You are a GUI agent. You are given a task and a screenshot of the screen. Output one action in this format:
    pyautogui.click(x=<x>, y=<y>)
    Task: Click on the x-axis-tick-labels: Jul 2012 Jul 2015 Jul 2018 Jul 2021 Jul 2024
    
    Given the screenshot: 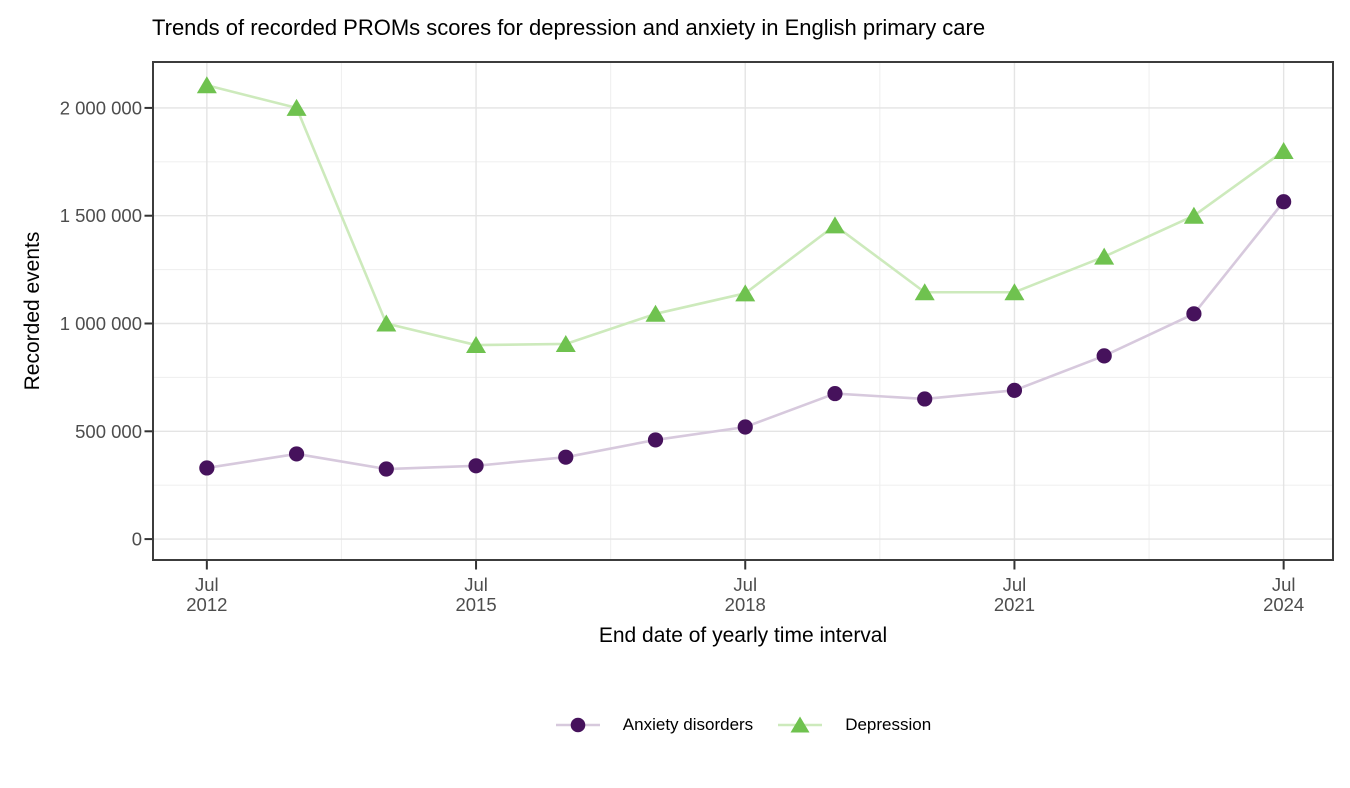 What is the action you would take?
    pyautogui.click(x=745, y=594)
    